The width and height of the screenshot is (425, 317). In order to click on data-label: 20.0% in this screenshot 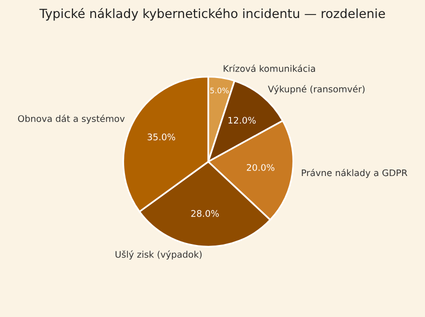, I will do `click(260, 167)`.